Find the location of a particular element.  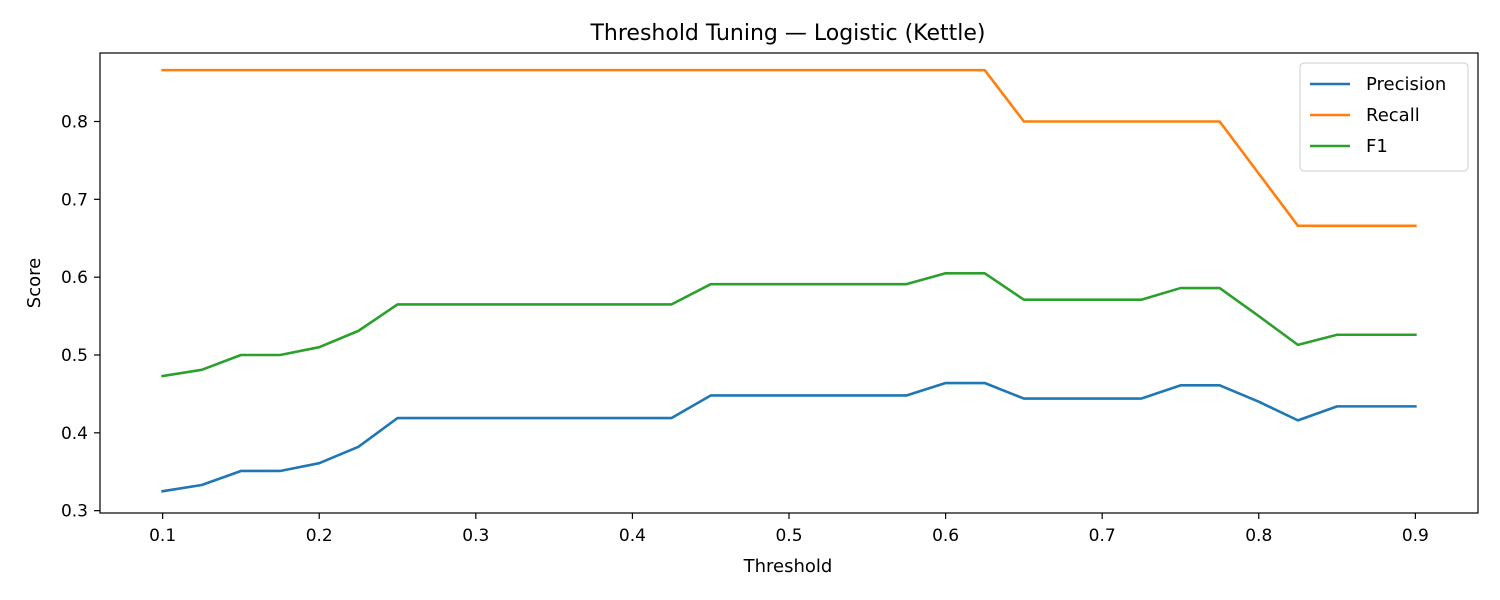

y-tick-label: 0.4 is located at coordinates (74, 434).